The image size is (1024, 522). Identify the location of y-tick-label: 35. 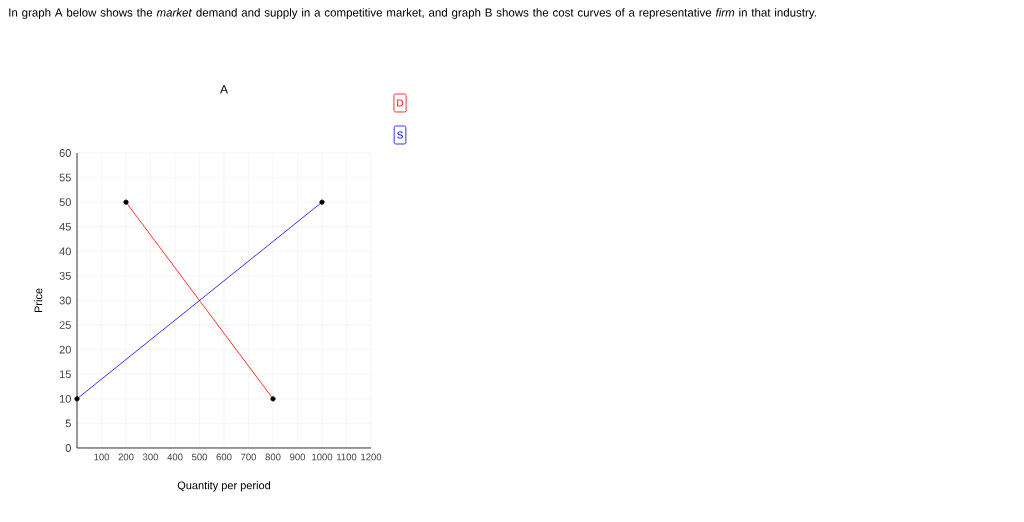
(65, 276).